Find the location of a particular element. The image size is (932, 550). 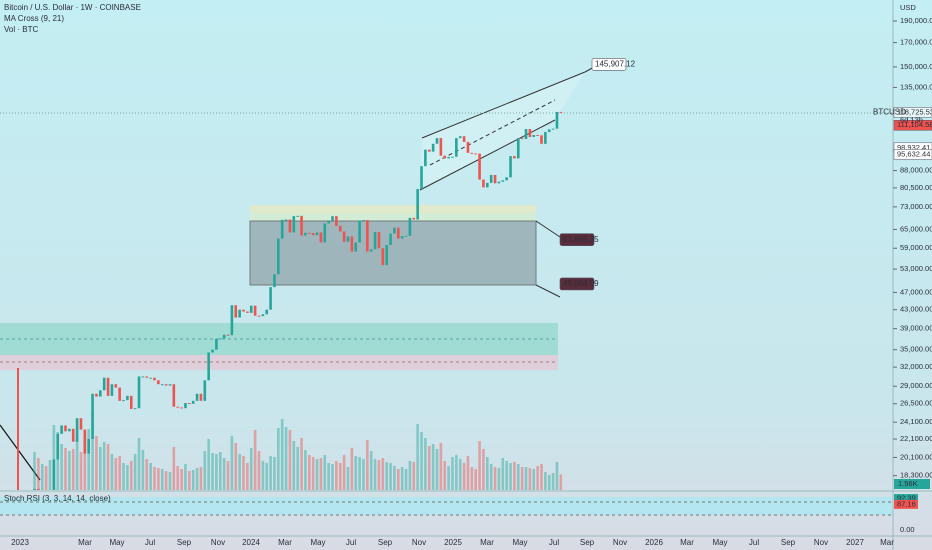

y-tick-label: 20,100.00 is located at coordinates (916, 456).